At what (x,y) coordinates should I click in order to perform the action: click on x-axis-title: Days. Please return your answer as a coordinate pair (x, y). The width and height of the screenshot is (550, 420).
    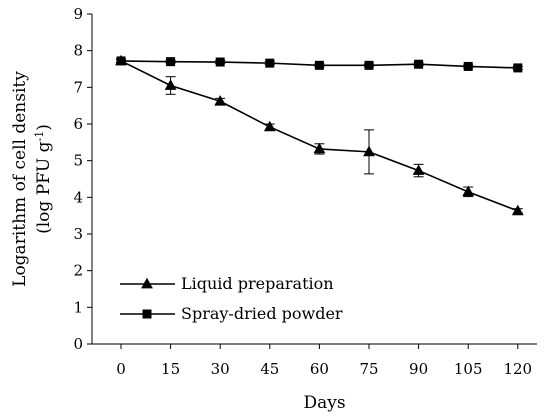
    Looking at the image, I should click on (324, 403).